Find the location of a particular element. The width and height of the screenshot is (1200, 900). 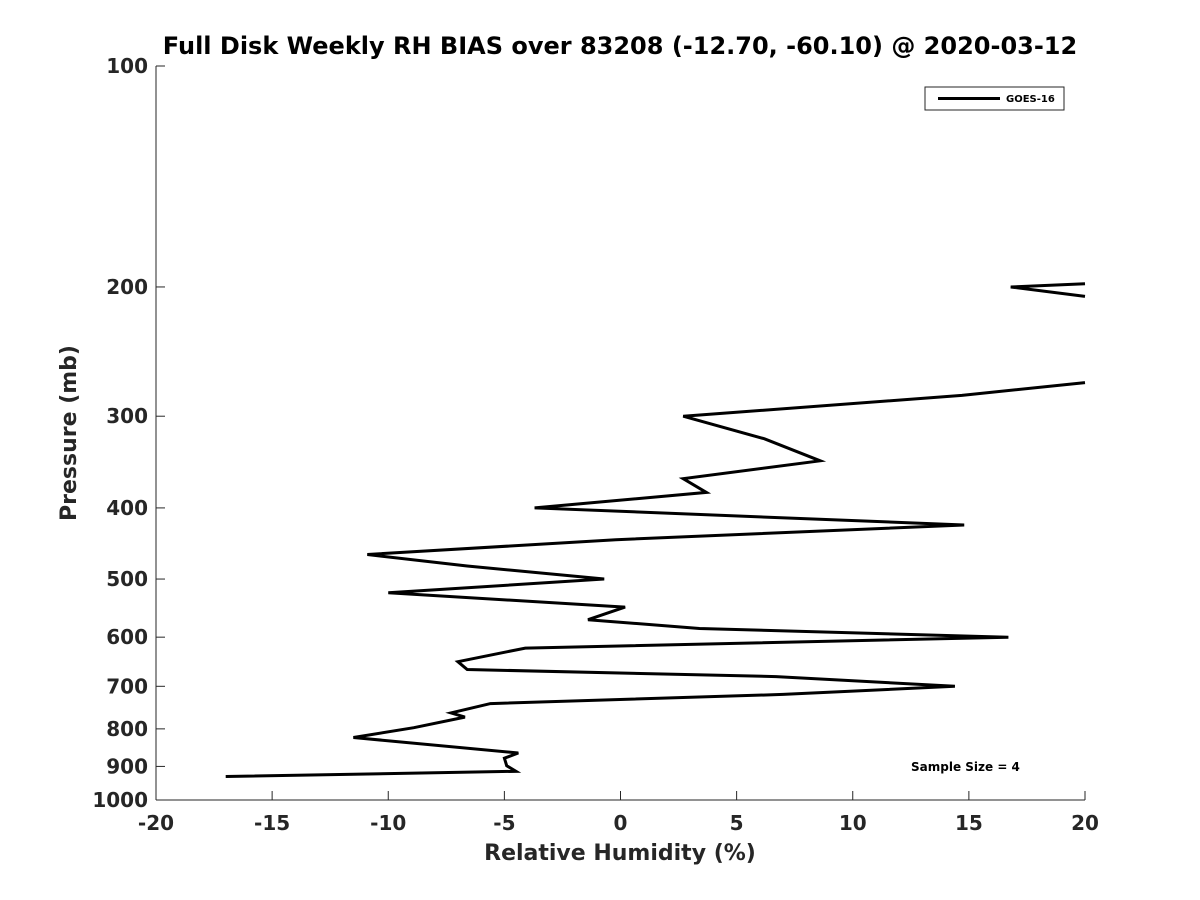

y-axis-label: Pressure (mb) is located at coordinates (69, 433).